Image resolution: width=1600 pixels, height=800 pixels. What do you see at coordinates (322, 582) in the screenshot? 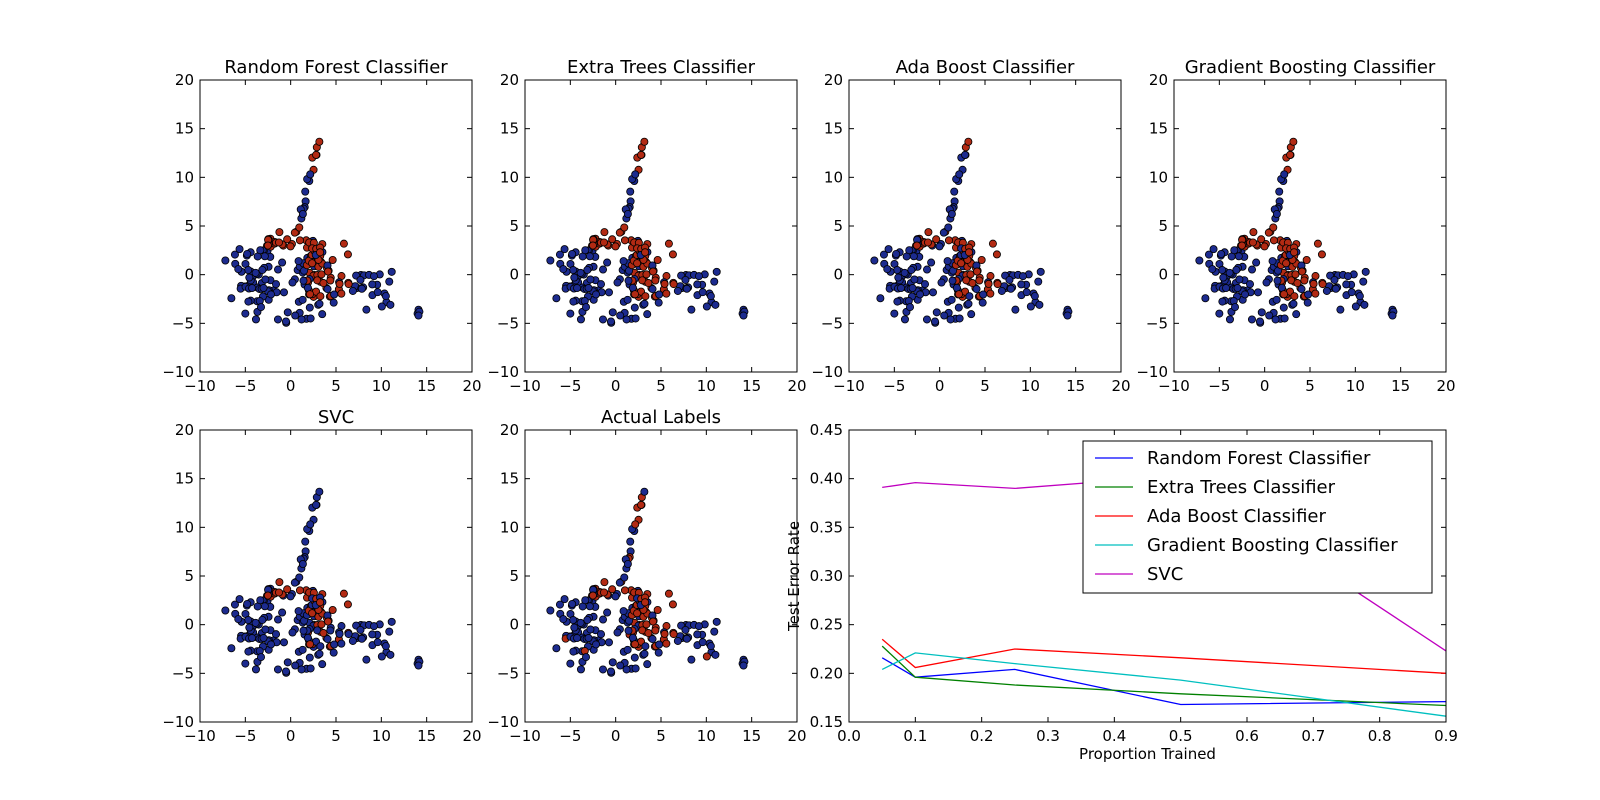
I see `point-group` at bounding box center [322, 582].